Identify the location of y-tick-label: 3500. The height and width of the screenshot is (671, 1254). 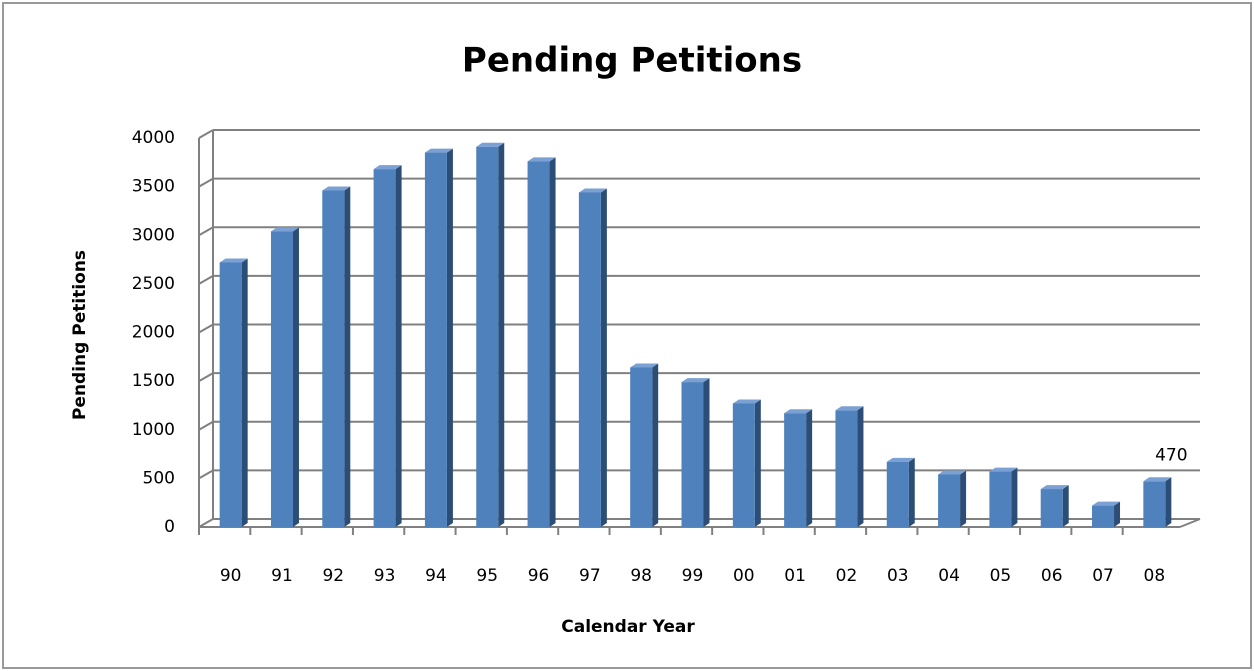
(153, 187).